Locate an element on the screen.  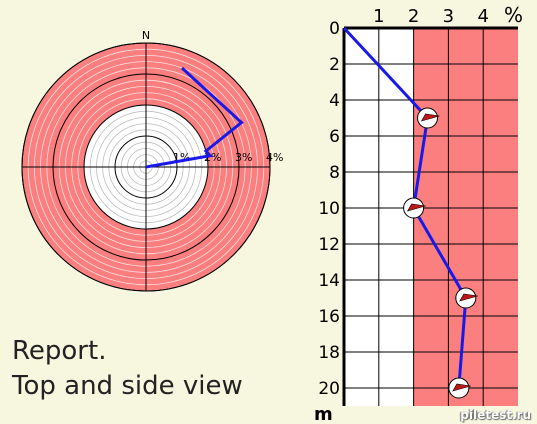
x-tick-label: 4 is located at coordinates (482, 16).